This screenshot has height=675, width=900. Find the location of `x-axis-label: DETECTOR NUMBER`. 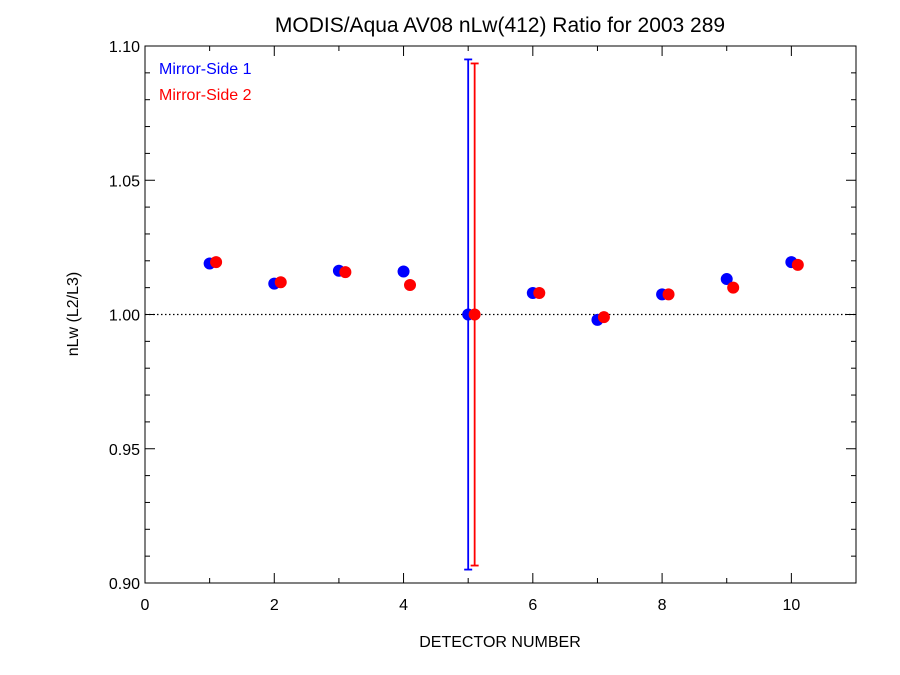

x-axis-label: DETECTOR NUMBER is located at coordinates (500, 642).